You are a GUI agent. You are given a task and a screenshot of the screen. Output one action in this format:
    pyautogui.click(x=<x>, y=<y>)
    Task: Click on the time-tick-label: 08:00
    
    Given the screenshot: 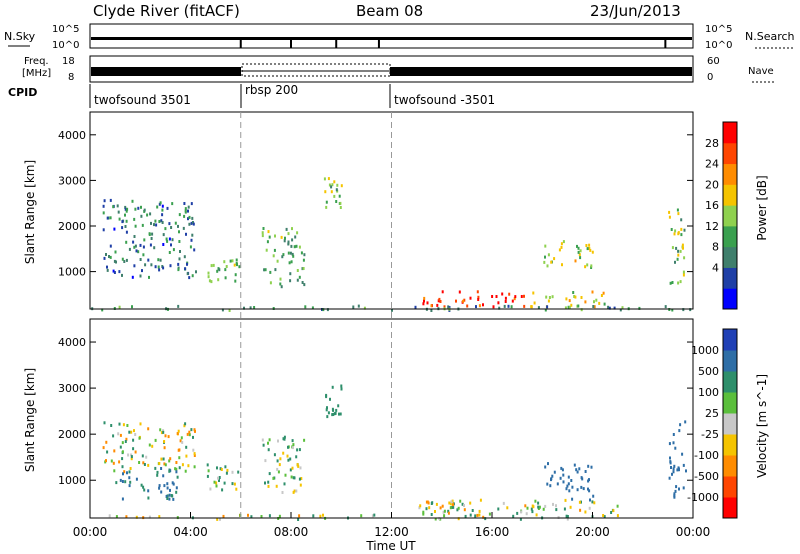 What is the action you would take?
    pyautogui.click(x=291, y=532)
    